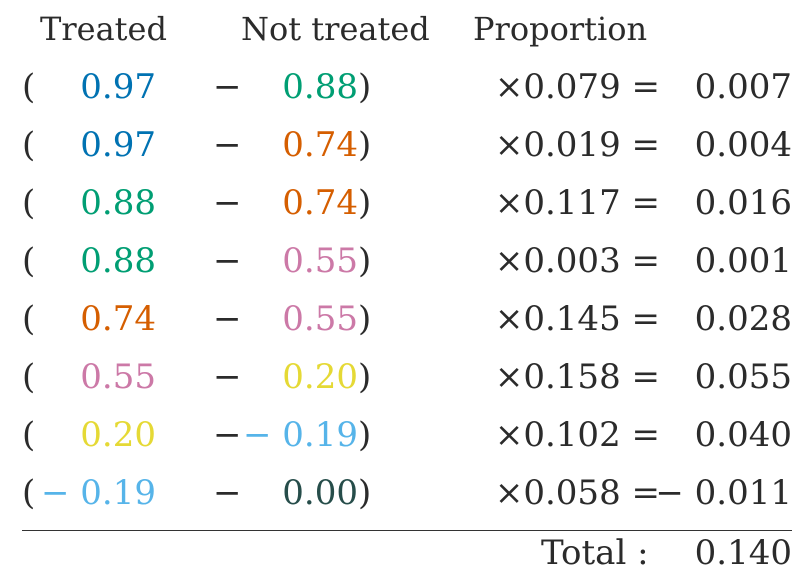 This screenshot has width=810, height=582. What do you see at coordinates (743, 319) in the screenshot?
I see `row-result: 0.028` at bounding box center [743, 319].